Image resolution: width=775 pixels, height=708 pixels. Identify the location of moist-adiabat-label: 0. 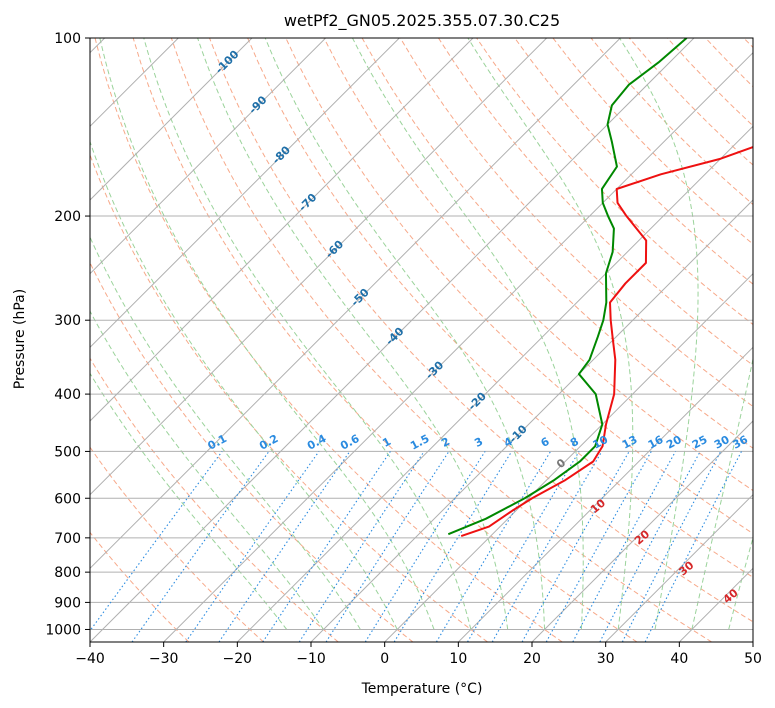
(561, 463).